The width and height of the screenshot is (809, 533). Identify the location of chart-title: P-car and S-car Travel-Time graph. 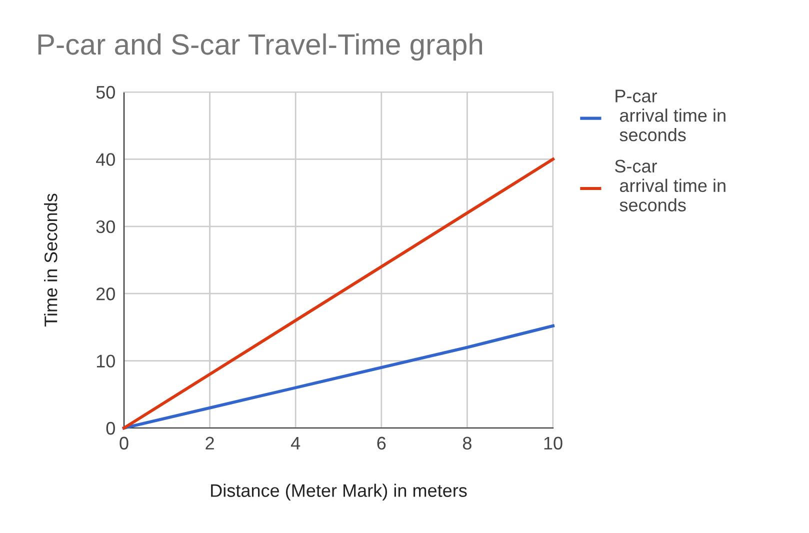
(260, 47).